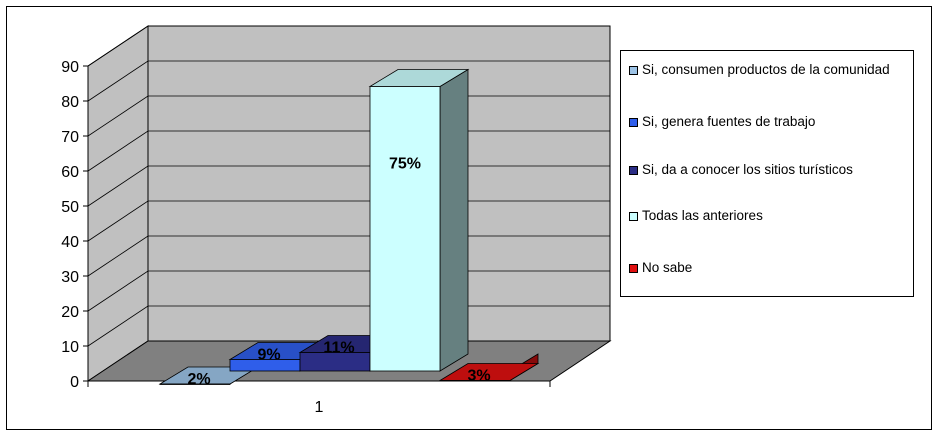 The height and width of the screenshot is (437, 949). What do you see at coordinates (770, 216) in the screenshot?
I see `legend-item: Todas las anteriores` at bounding box center [770, 216].